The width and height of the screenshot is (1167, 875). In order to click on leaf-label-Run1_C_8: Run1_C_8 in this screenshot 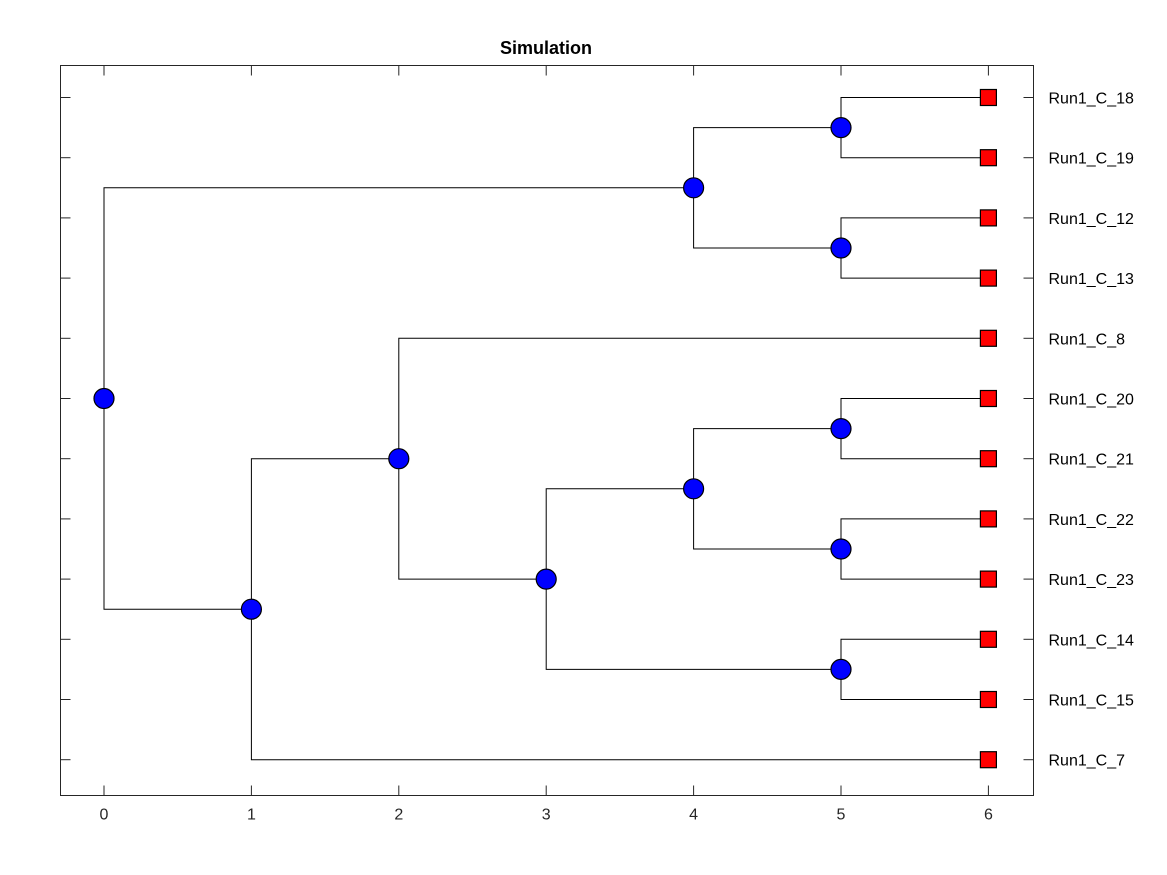, I will do `click(1087, 339)`.